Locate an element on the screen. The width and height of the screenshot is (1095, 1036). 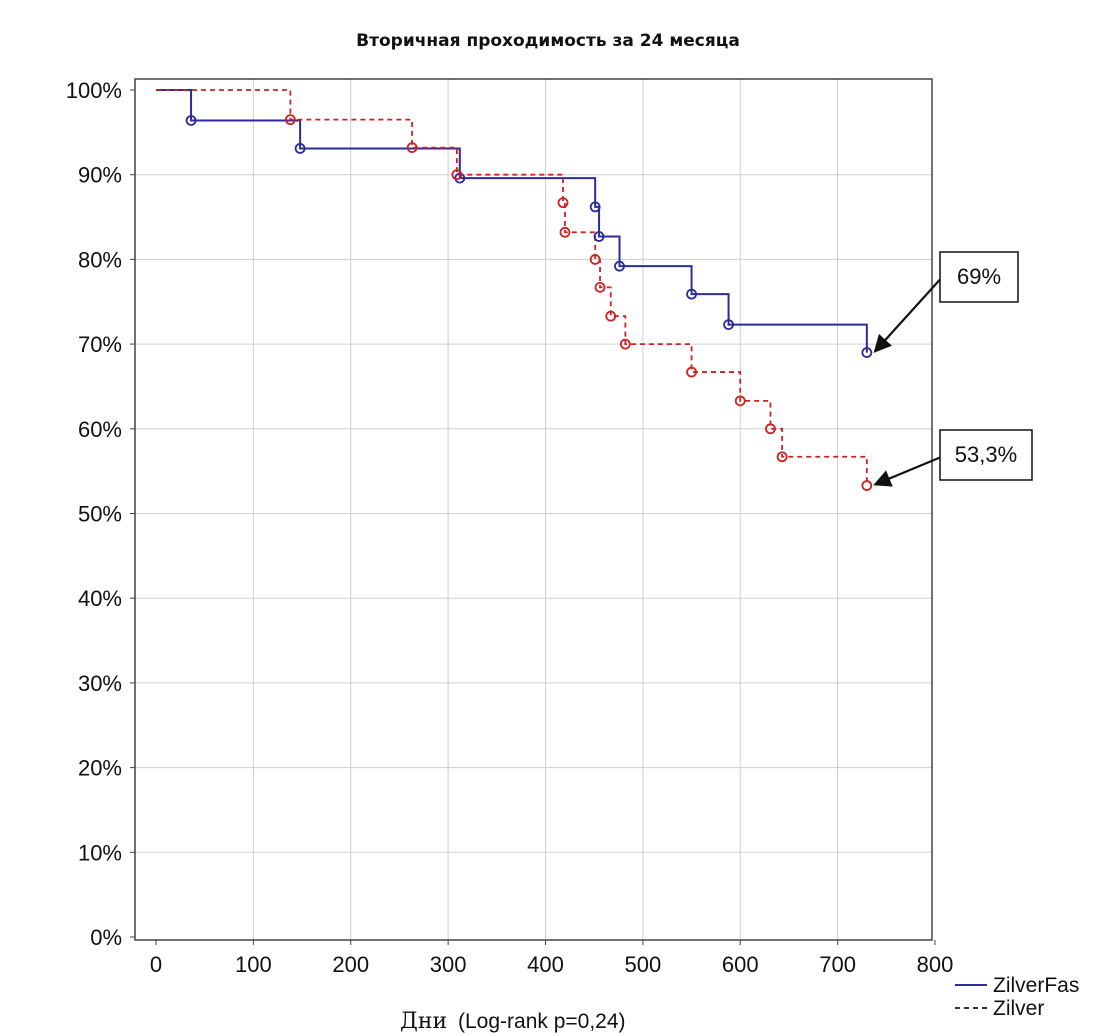
y-tick-label: 50% is located at coordinates (100, 514).